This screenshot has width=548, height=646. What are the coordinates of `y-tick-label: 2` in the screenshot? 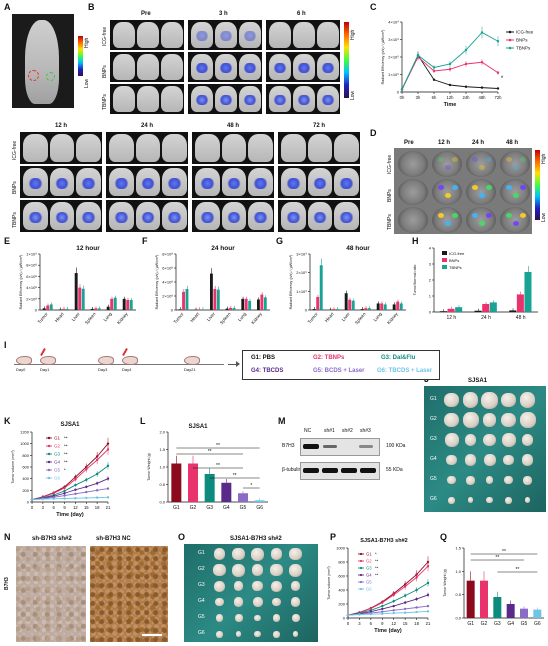 It's located at (430, 280).